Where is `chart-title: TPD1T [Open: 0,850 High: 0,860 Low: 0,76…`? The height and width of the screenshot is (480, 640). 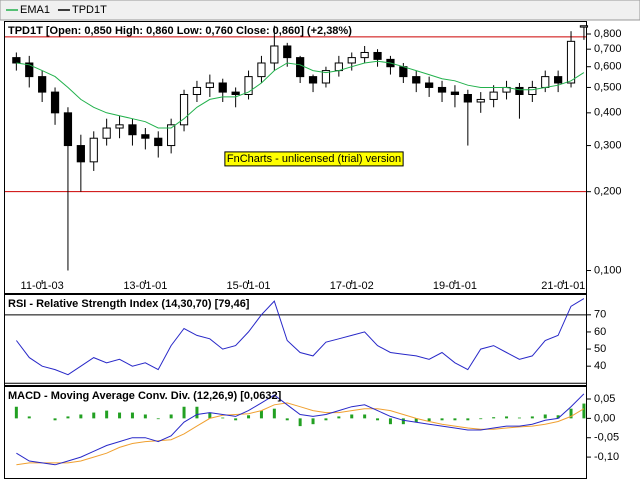
chart-title: TPD1T [Open: 0,850 High: 0,860 Low: 0,76… is located at coordinates (180, 31).